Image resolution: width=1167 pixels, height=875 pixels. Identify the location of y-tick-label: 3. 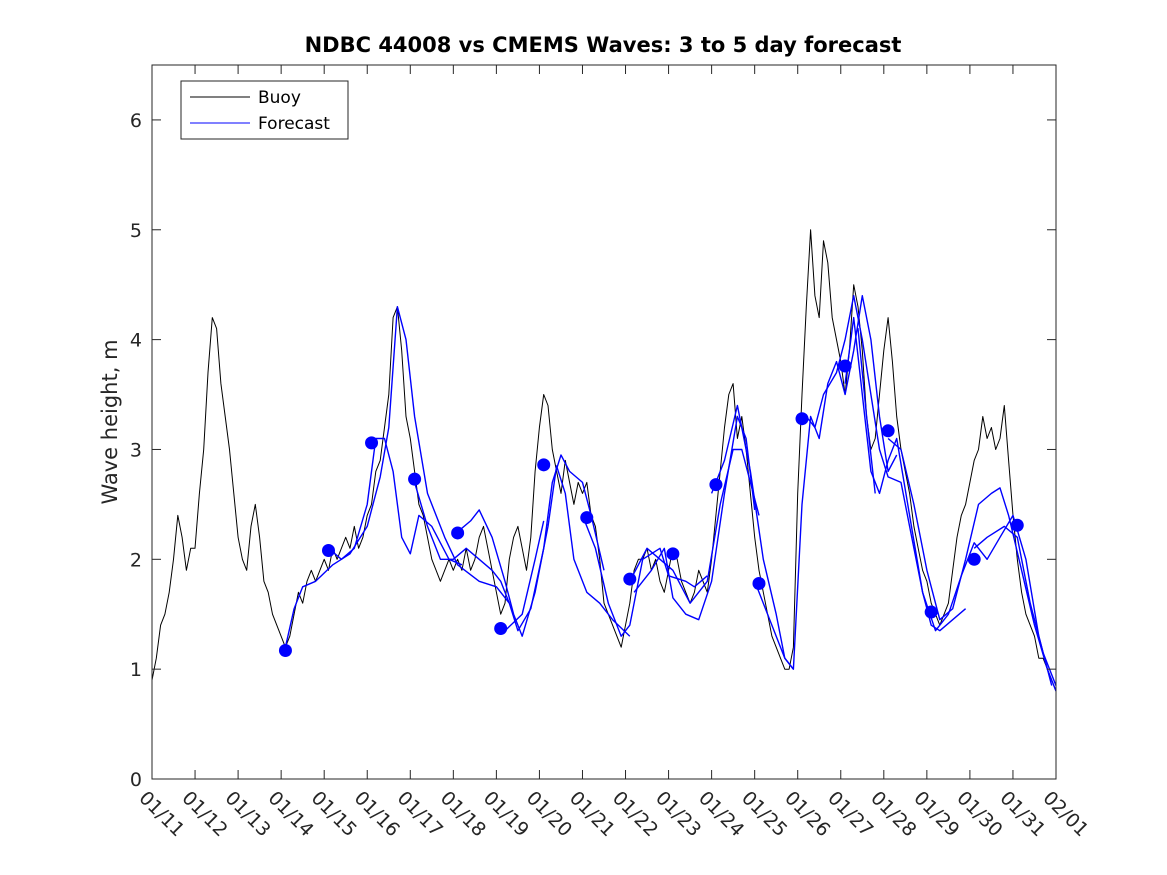
(136, 450).